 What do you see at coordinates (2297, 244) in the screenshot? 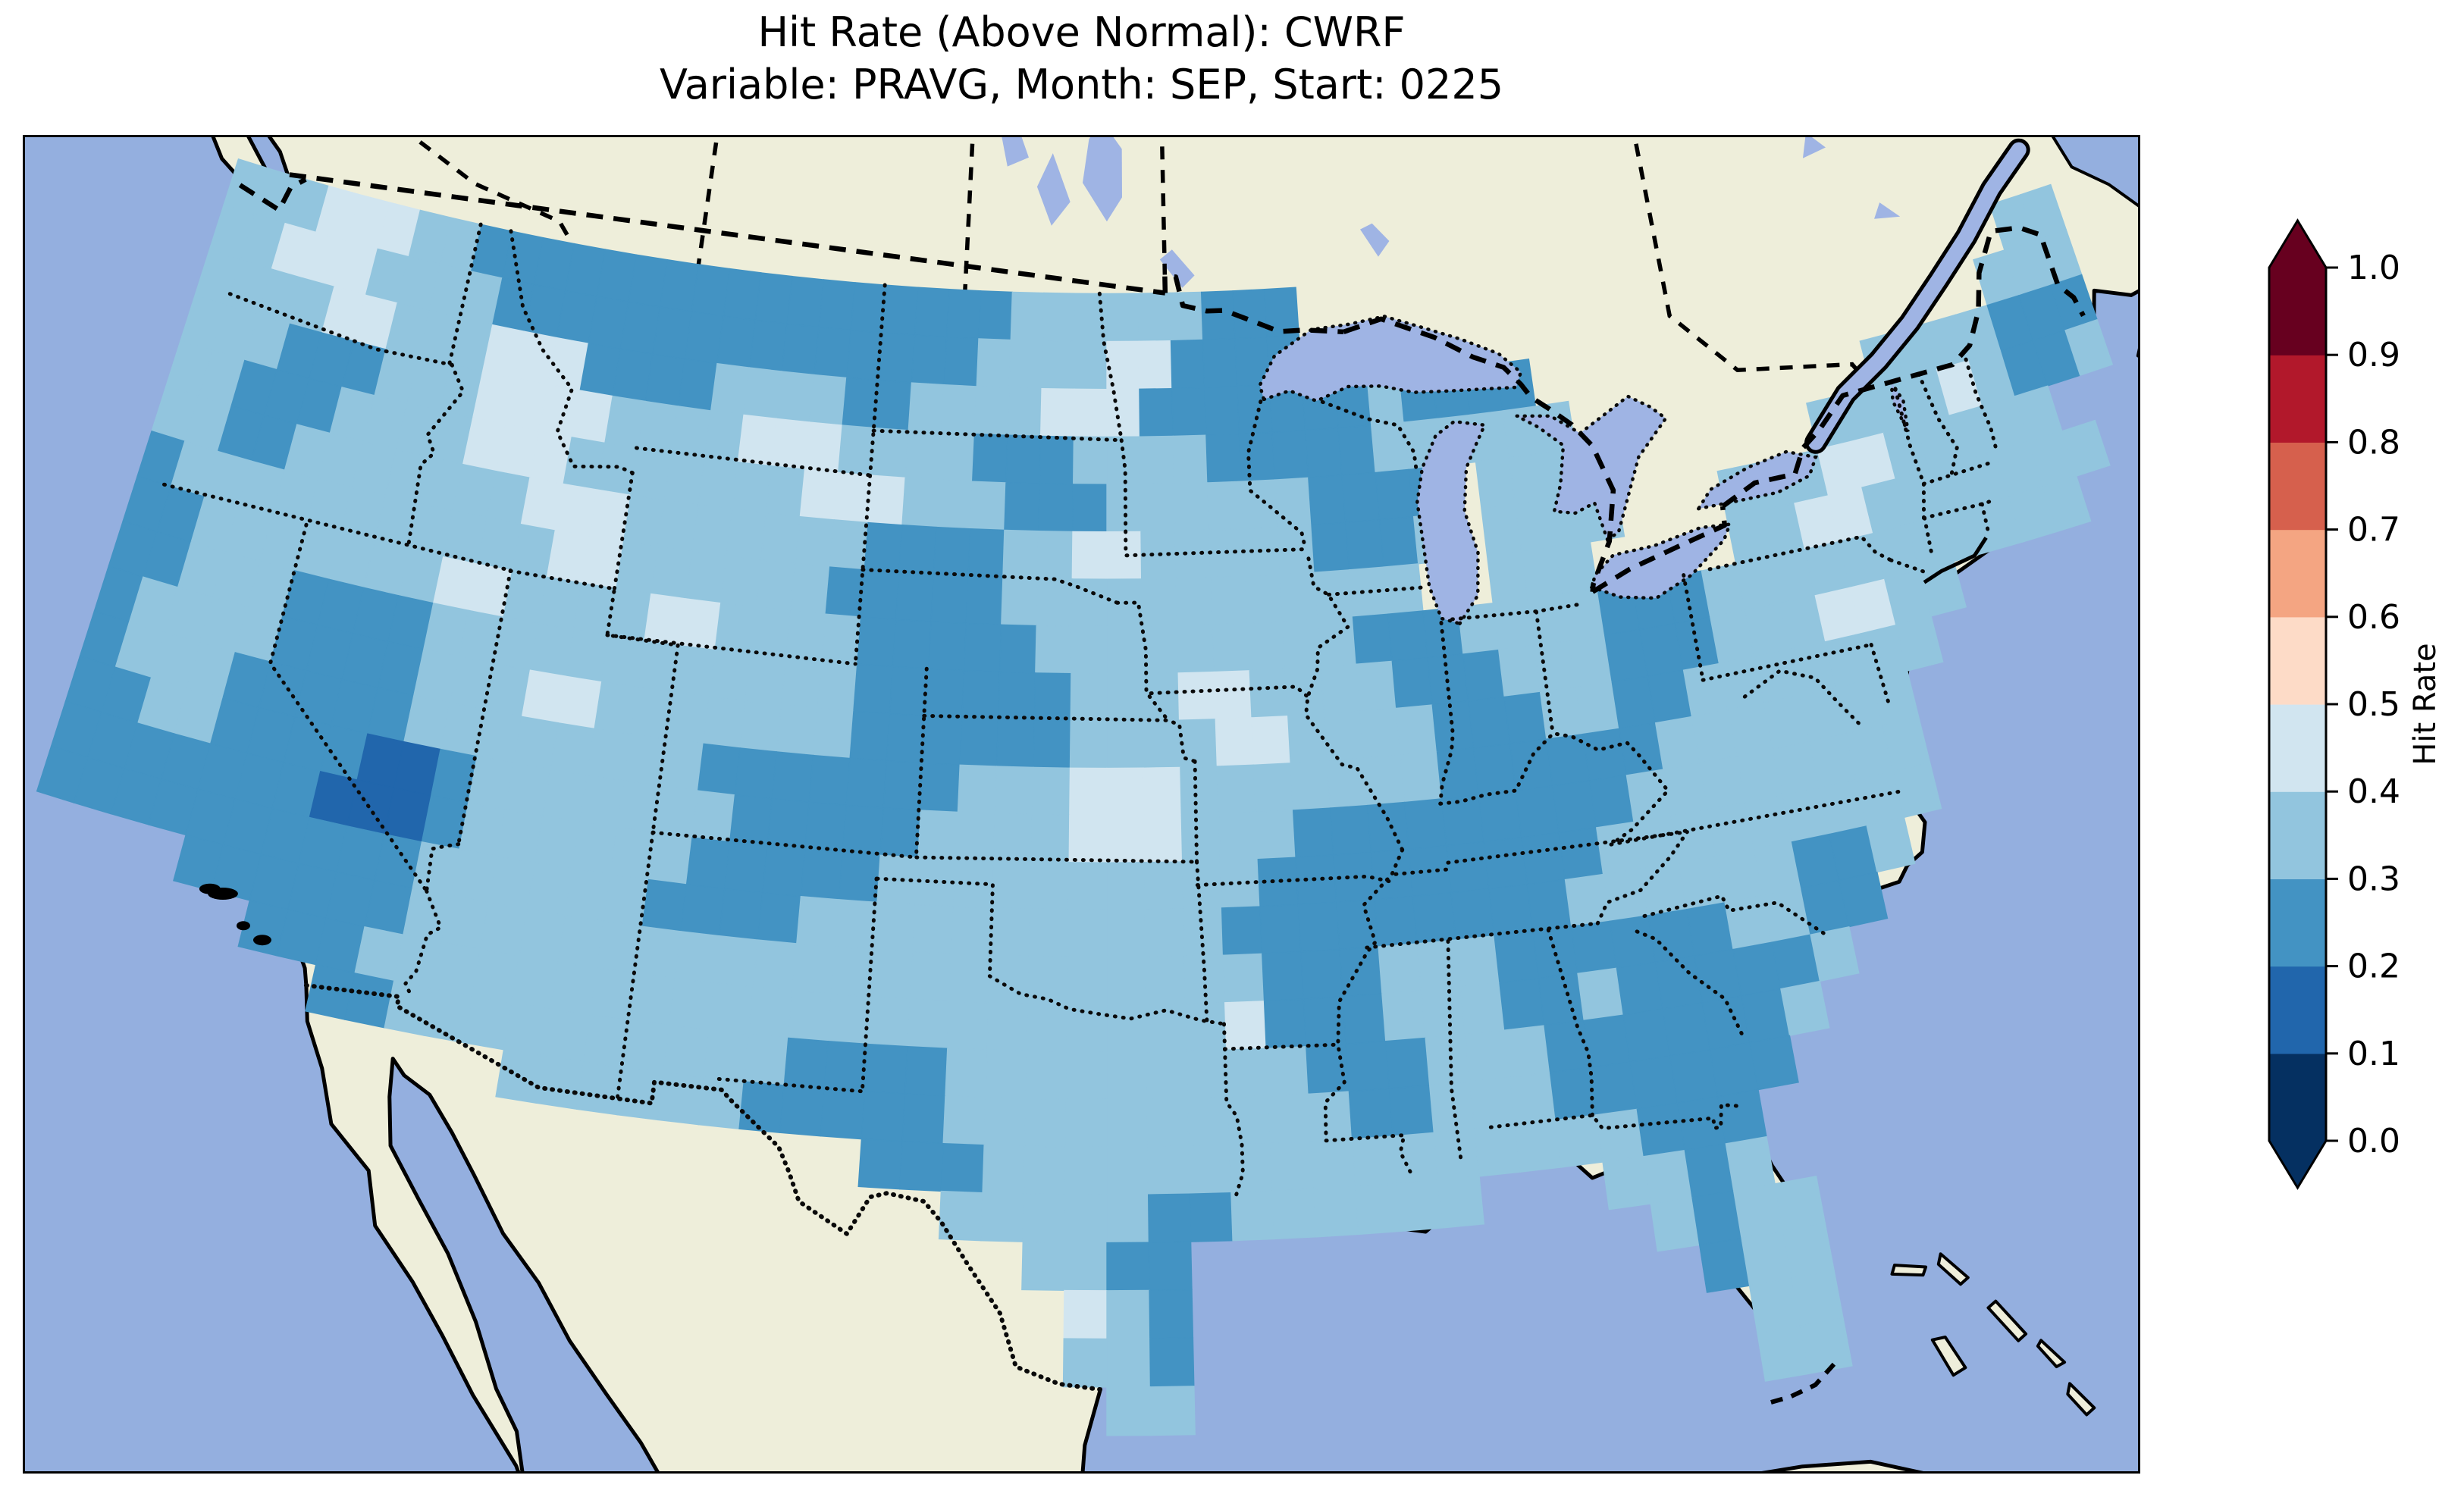
I see `colorbar-extend-arrow-top` at bounding box center [2297, 244].